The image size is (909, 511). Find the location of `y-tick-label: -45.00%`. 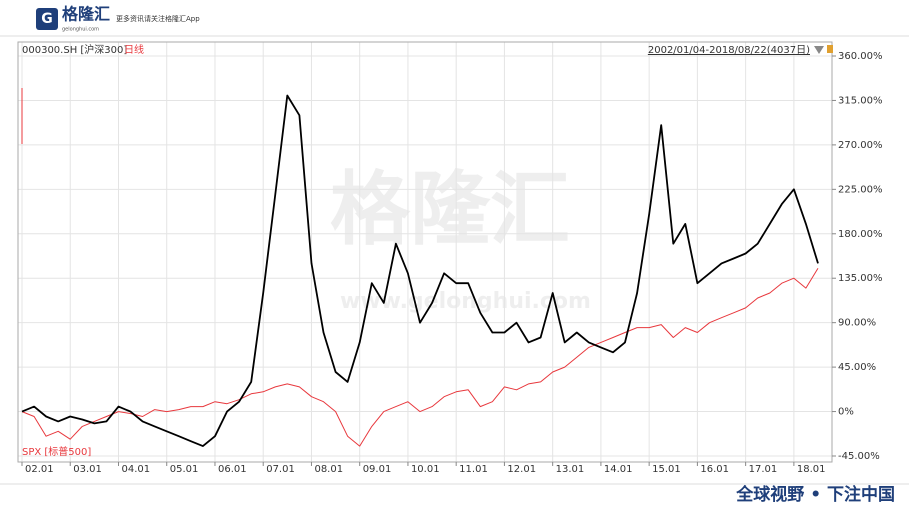

y-tick-label: -45.00% is located at coordinates (859, 456).